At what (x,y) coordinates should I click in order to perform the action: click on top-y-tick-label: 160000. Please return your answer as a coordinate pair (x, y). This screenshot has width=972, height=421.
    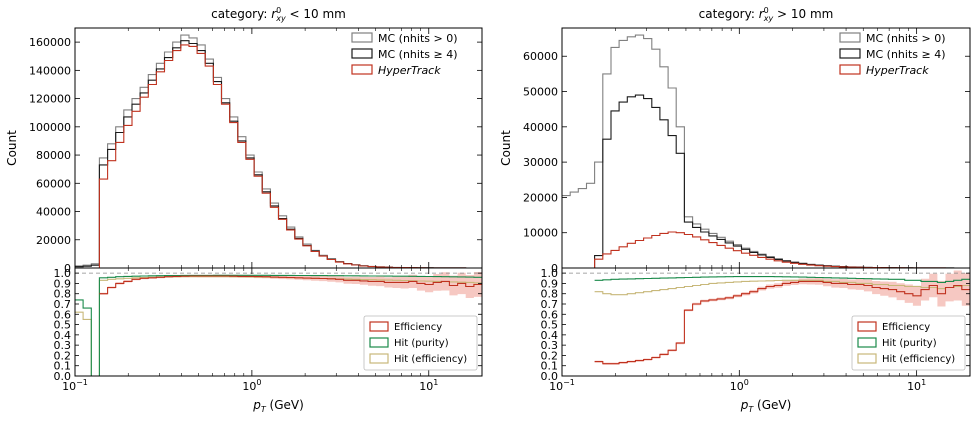
    Looking at the image, I should click on (50, 42).